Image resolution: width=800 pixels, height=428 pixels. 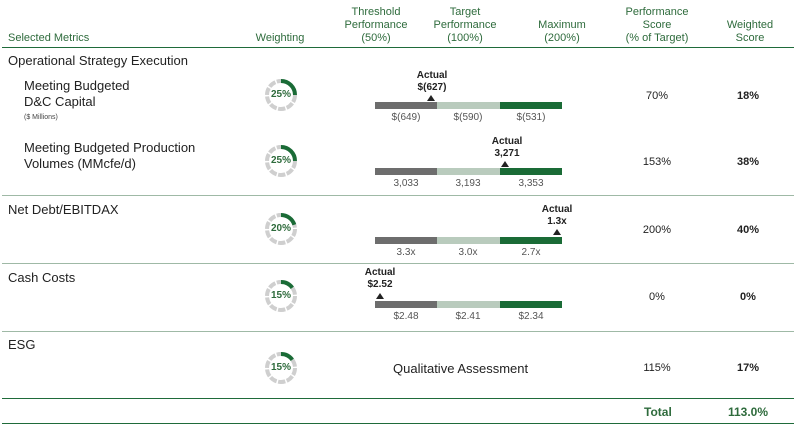 I want to click on header-score-line2: Score, so click(x=657, y=25).